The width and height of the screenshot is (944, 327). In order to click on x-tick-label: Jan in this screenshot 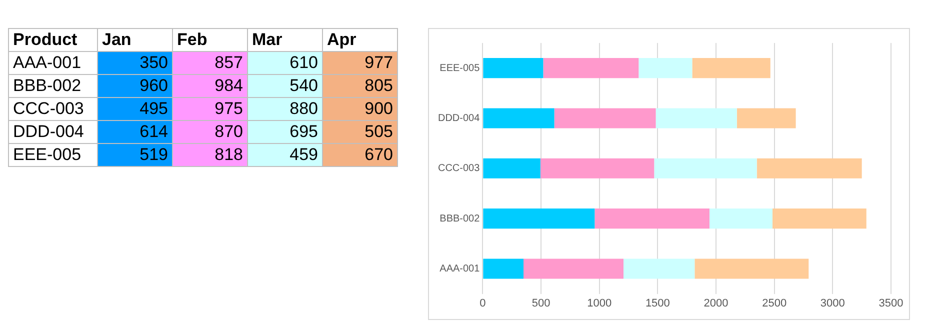, I will do `click(135, 40)`.